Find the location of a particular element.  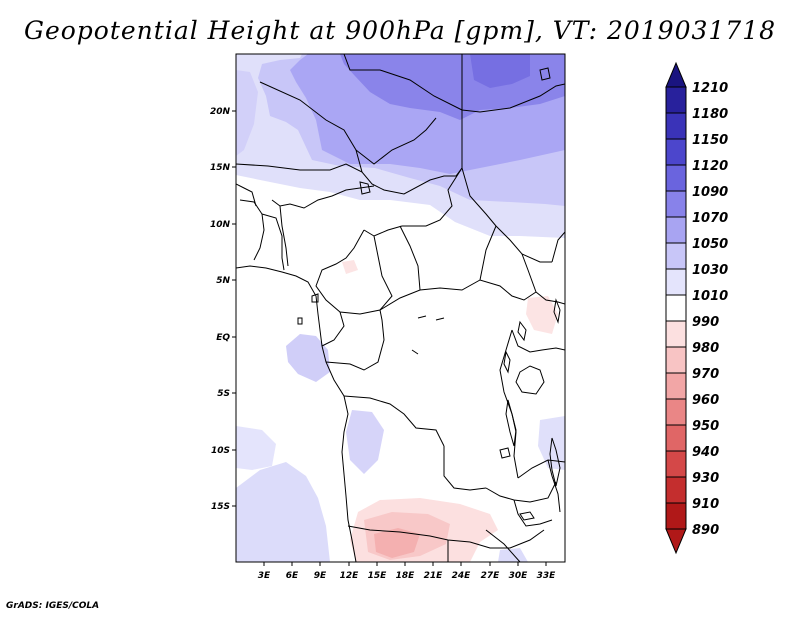

lake-turkana is located at coordinates (557, 311).